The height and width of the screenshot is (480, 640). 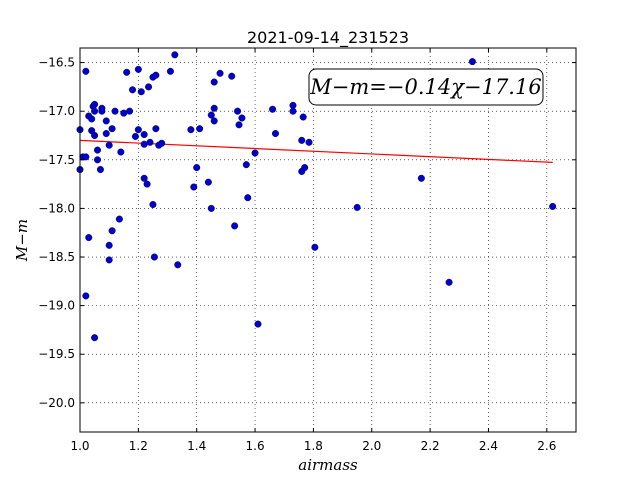 I want to click on annotation-box: M−m=−0.14χ−17.16, so click(x=426, y=87).